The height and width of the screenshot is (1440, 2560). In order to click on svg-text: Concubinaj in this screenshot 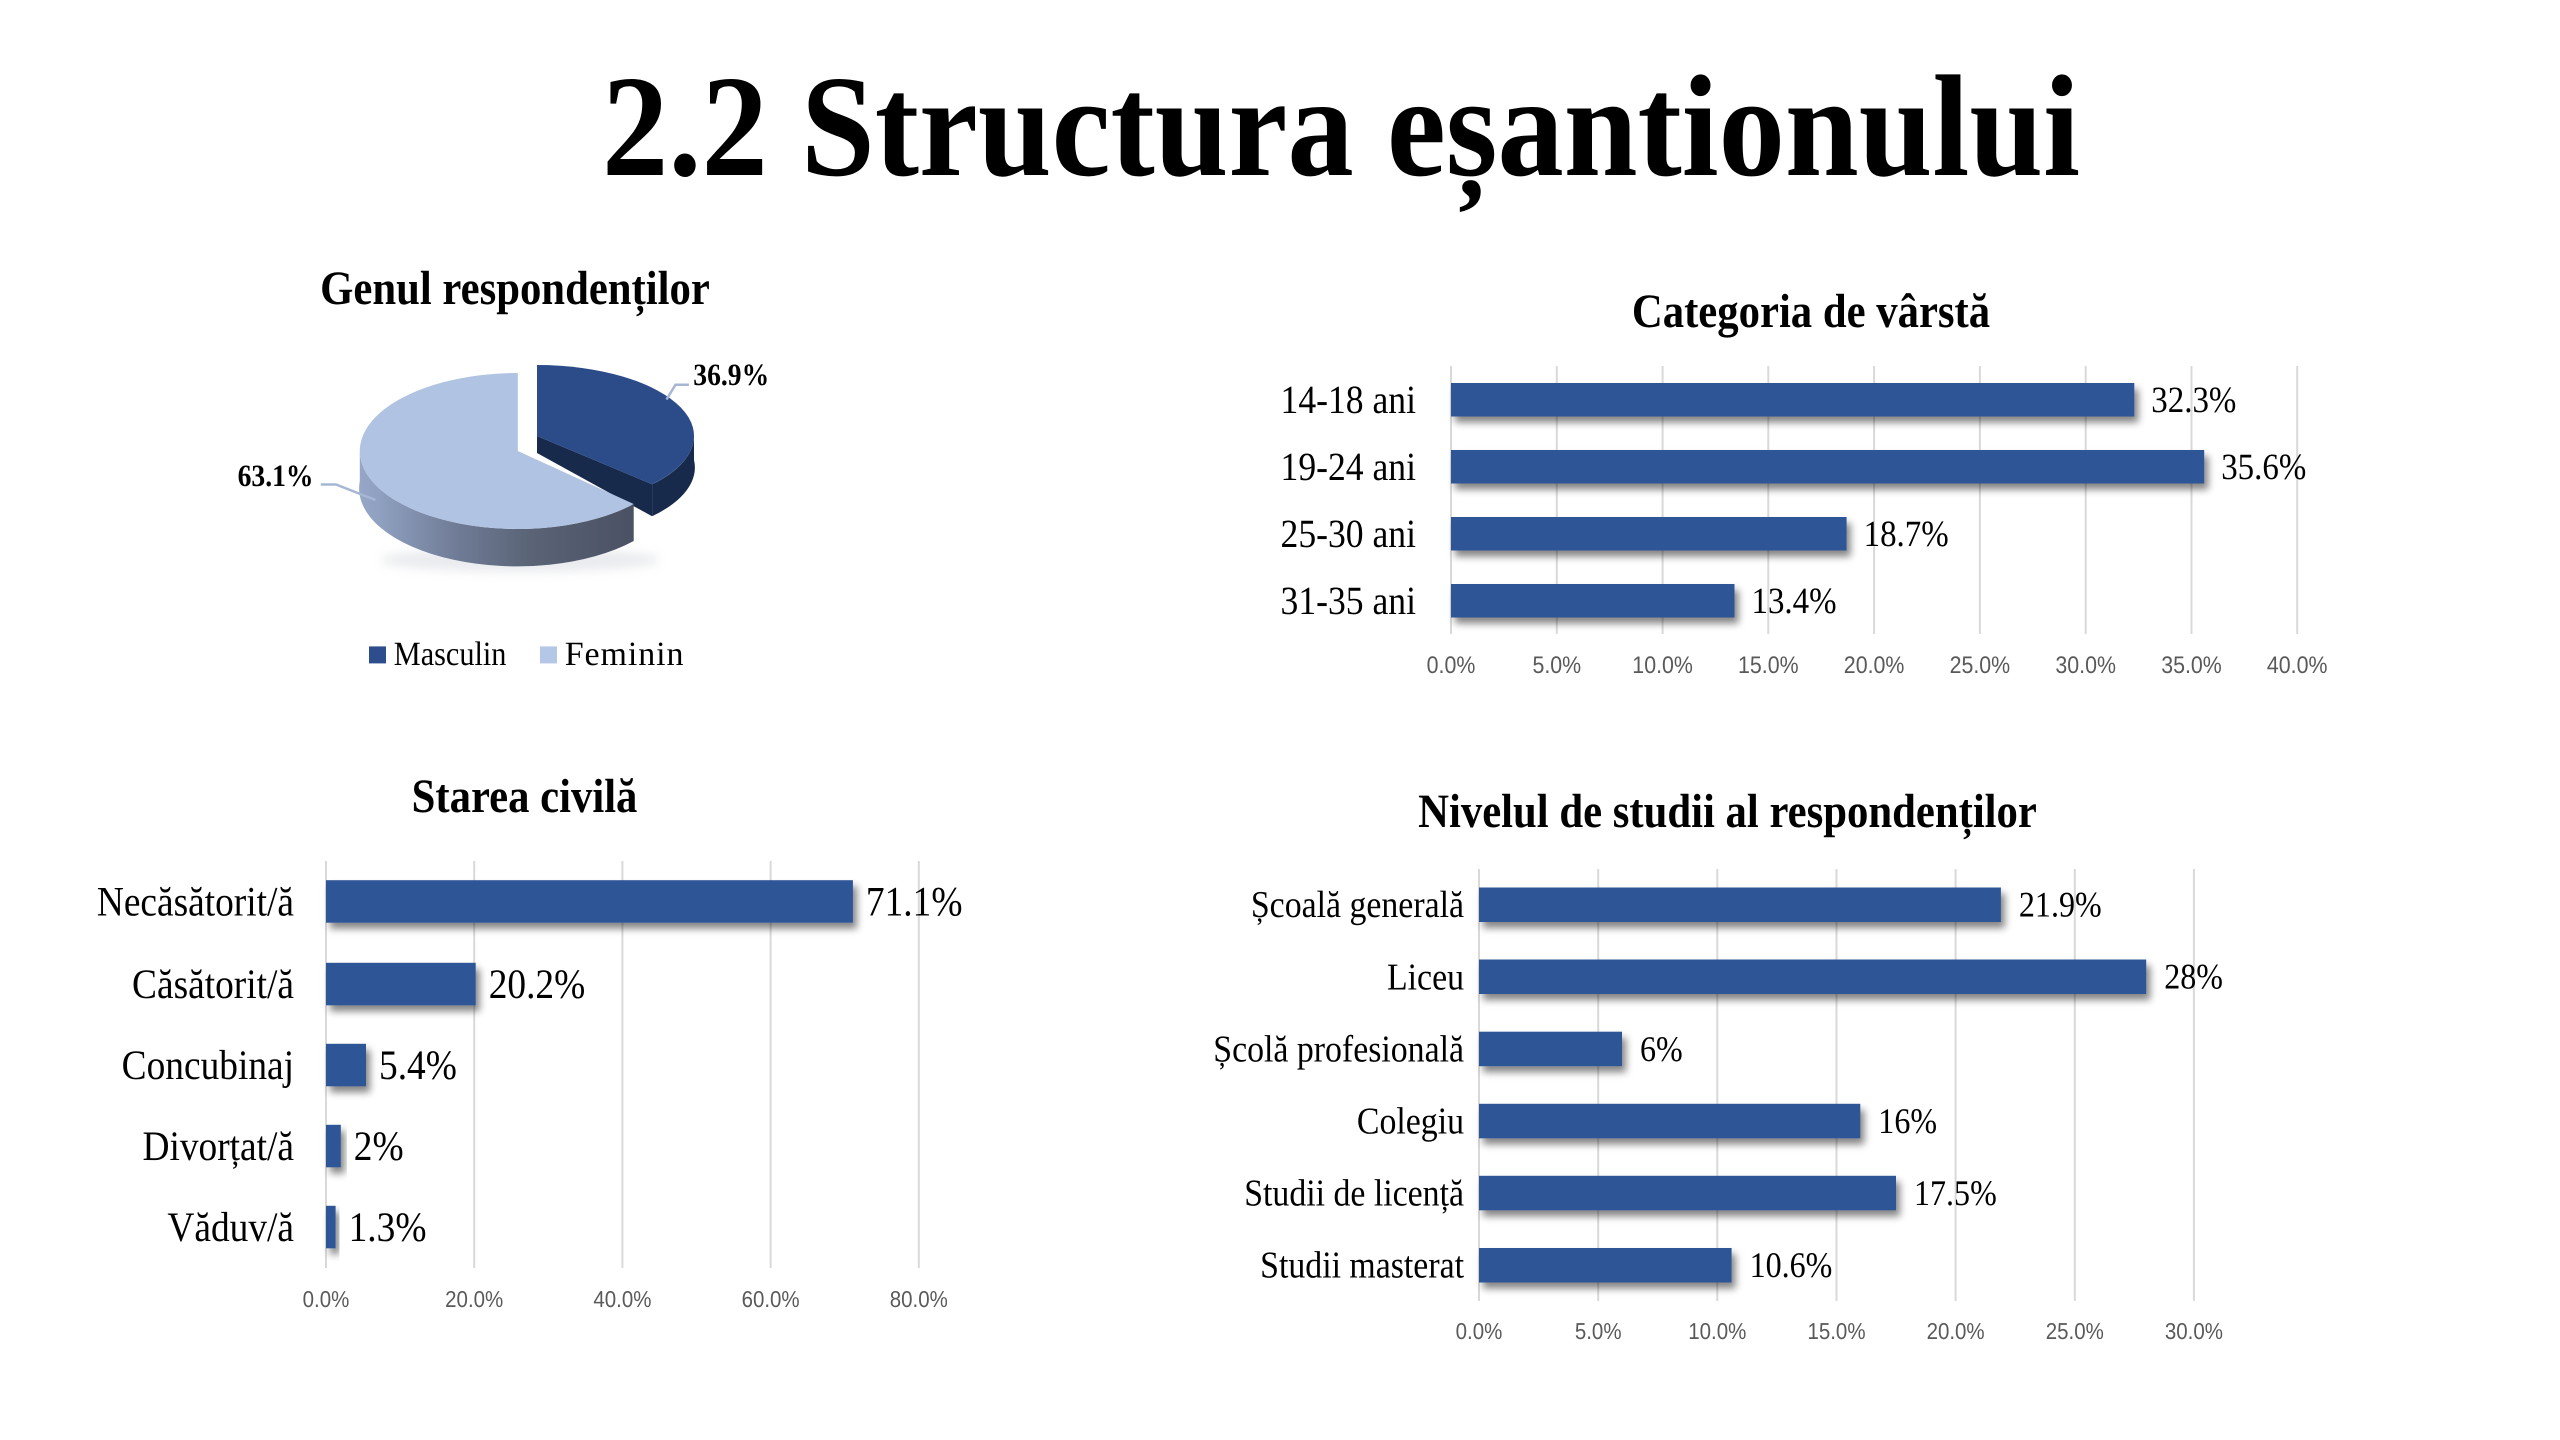, I will do `click(208, 1066)`.